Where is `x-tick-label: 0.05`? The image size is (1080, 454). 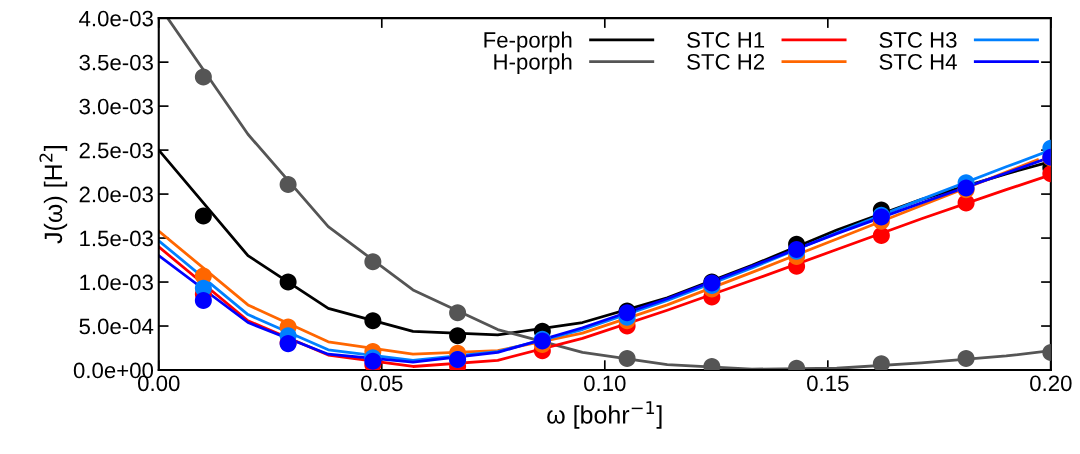
x-tick-label: 0.05 is located at coordinates (382, 383).